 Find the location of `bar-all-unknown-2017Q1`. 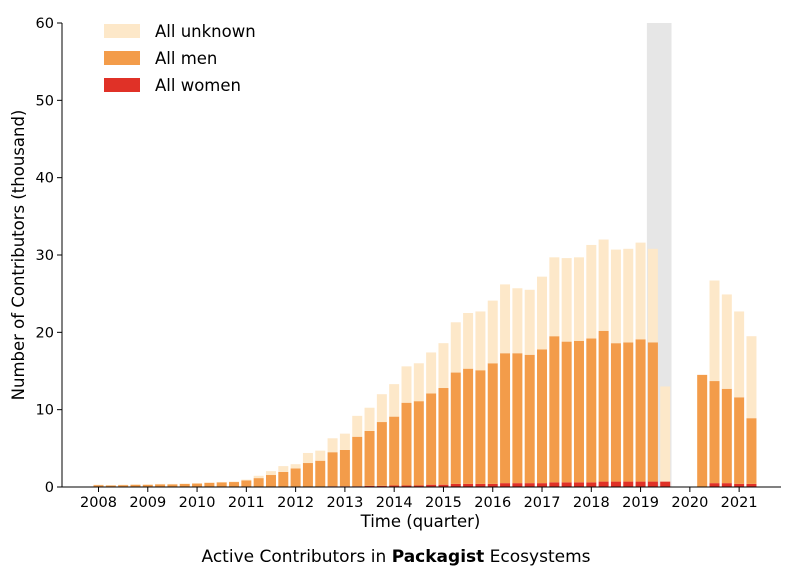

bar-all-unknown-2017Q1 is located at coordinates (542, 313).